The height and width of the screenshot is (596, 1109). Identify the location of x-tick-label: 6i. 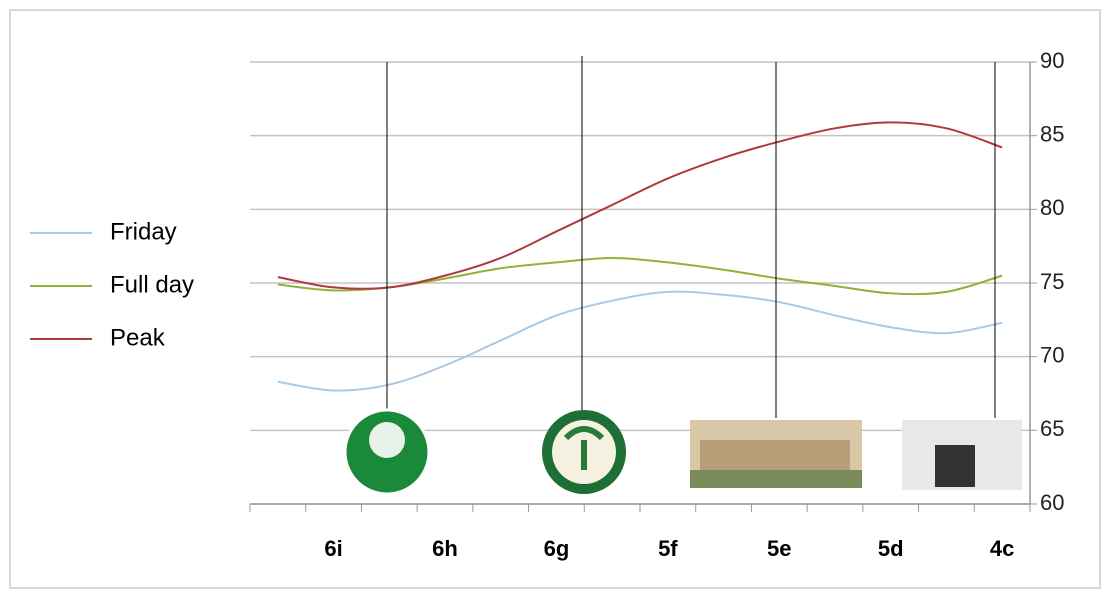
(333, 548).